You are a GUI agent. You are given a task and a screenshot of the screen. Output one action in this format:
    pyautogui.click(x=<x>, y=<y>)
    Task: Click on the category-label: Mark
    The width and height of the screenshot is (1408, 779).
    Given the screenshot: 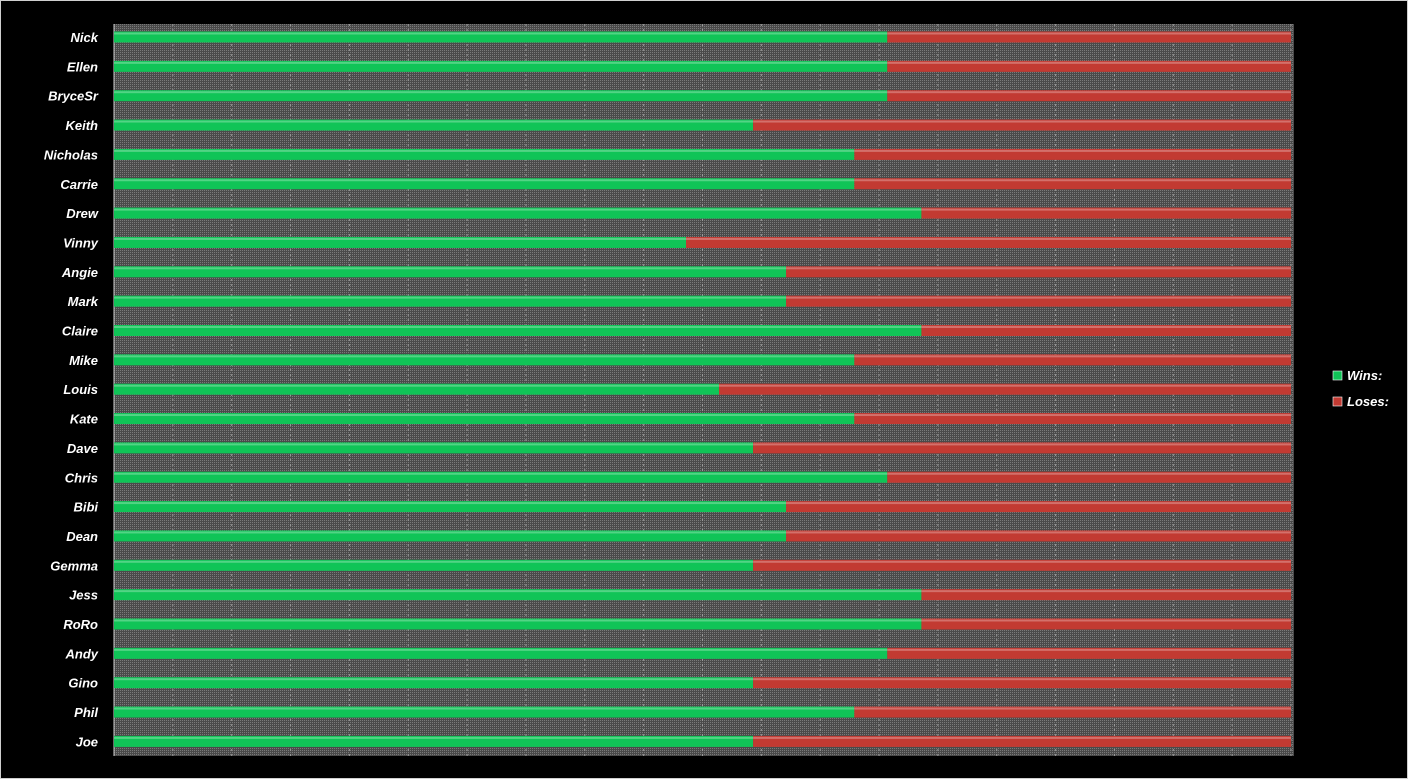 What is the action you would take?
    pyautogui.click(x=83, y=301)
    